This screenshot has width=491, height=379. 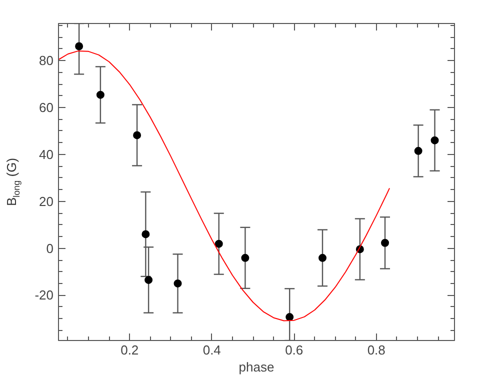 I want to click on y-tick-label: 60, so click(x=46, y=107).